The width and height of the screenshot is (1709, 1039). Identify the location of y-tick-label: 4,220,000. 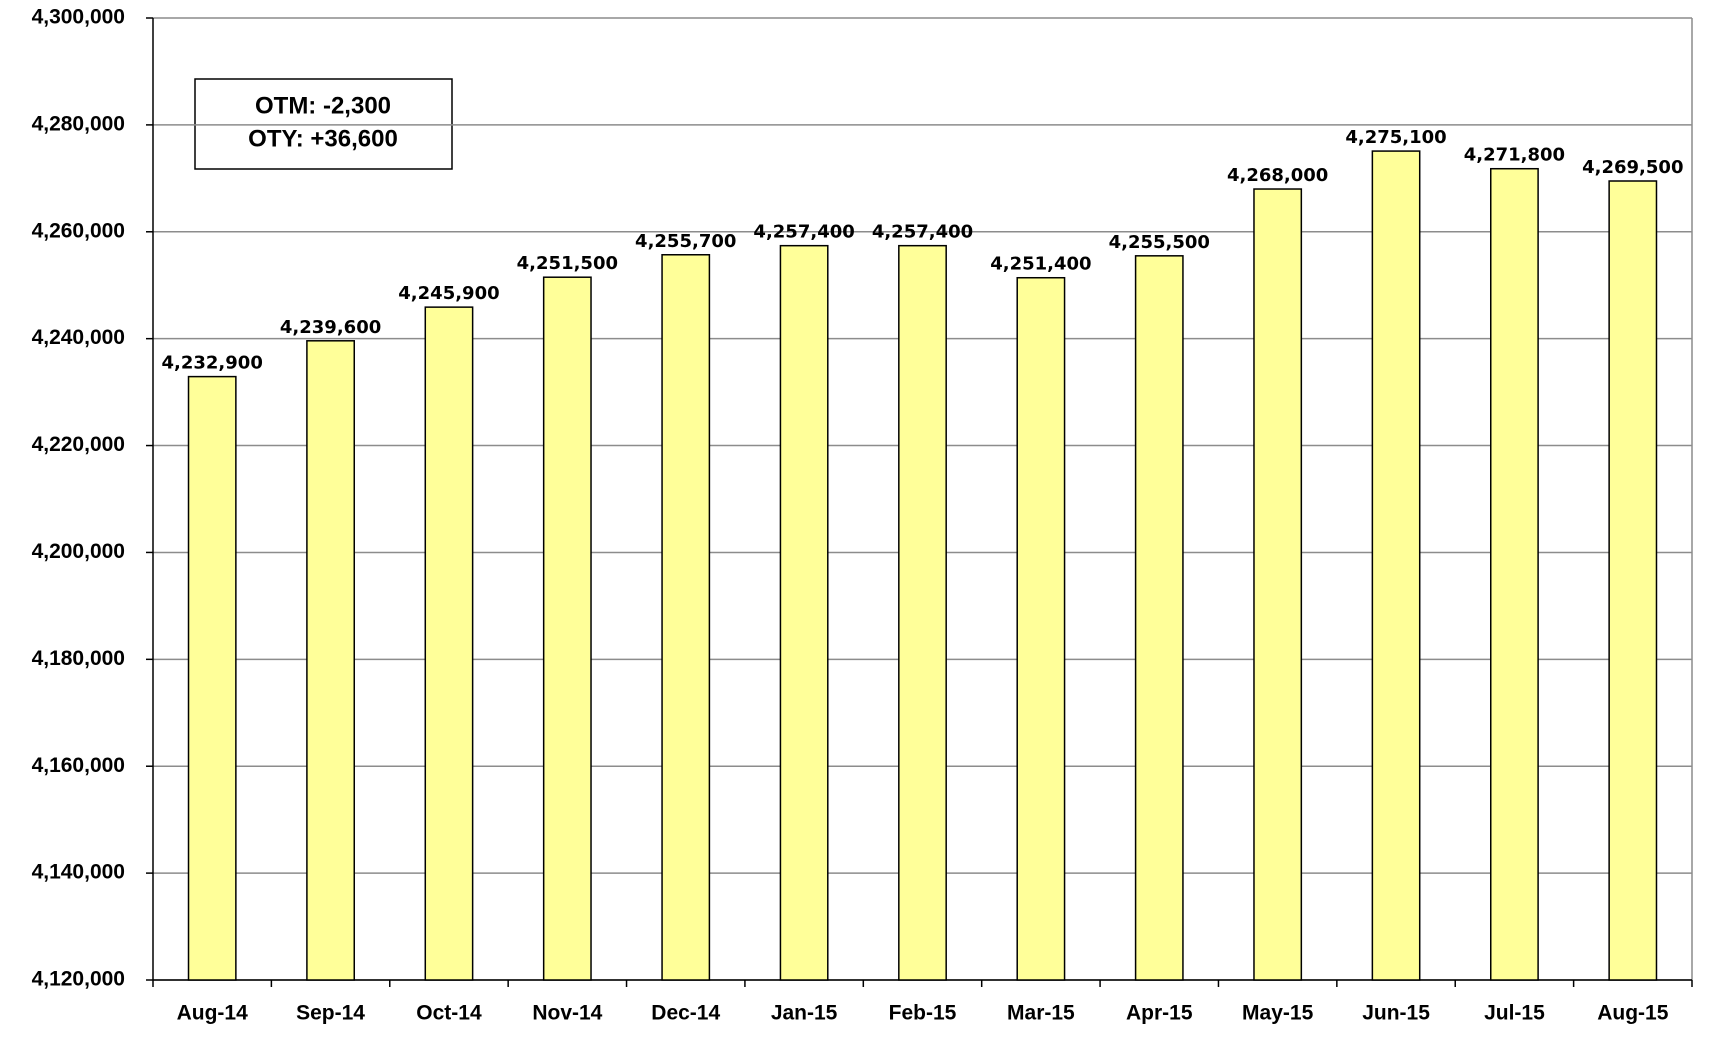
(78, 444).